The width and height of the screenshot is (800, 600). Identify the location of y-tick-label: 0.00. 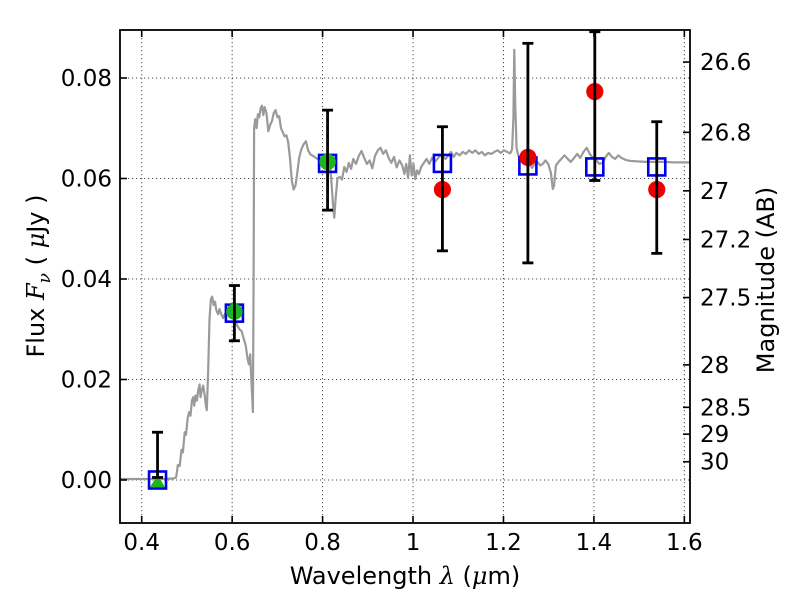
(86, 481).